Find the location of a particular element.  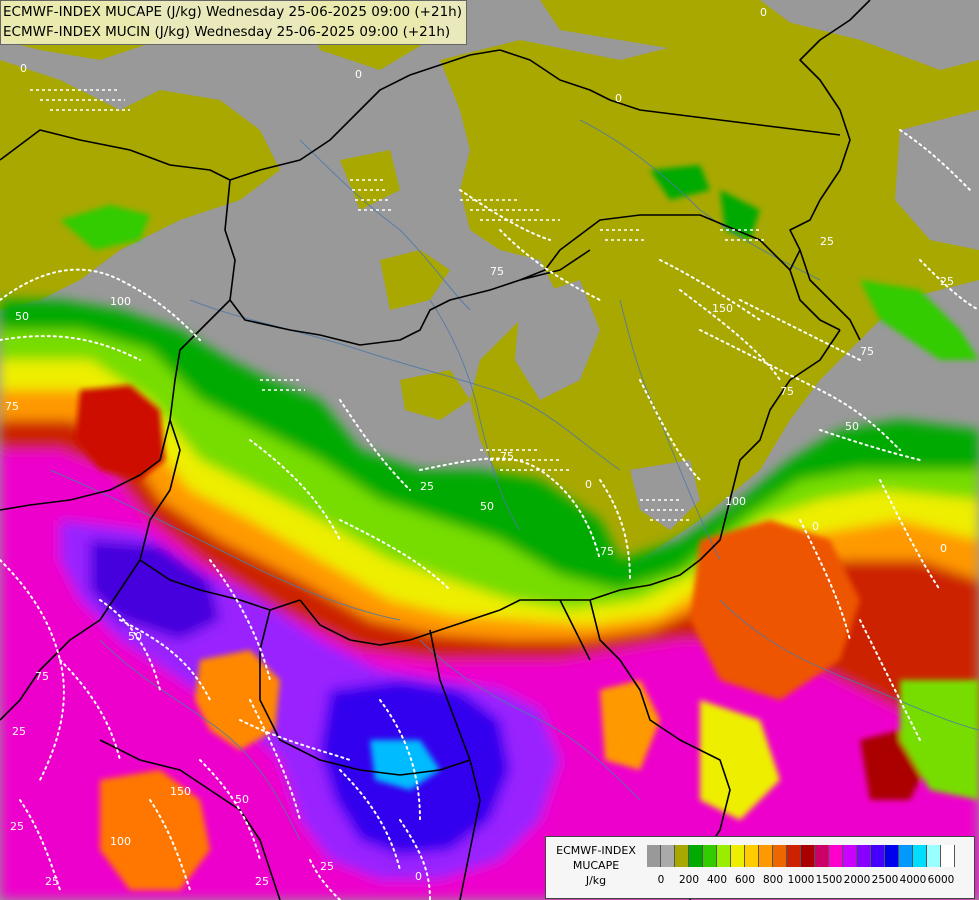

legend-tick-label: 0 is located at coordinates (661, 880).